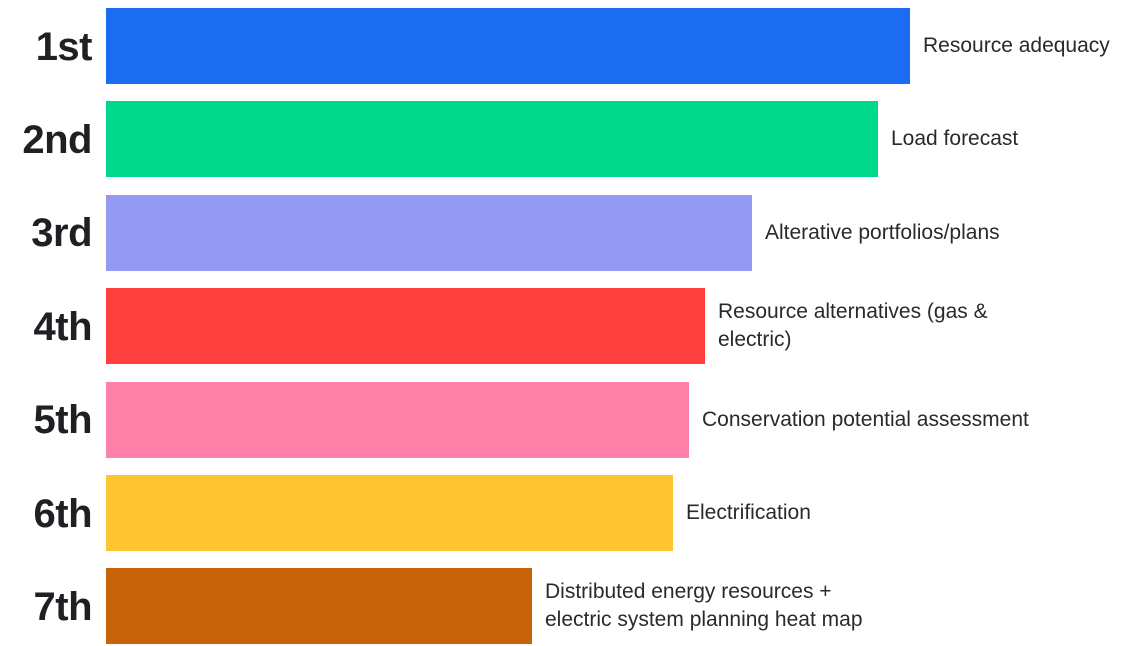  I want to click on rank-label: 1st, so click(64, 46).